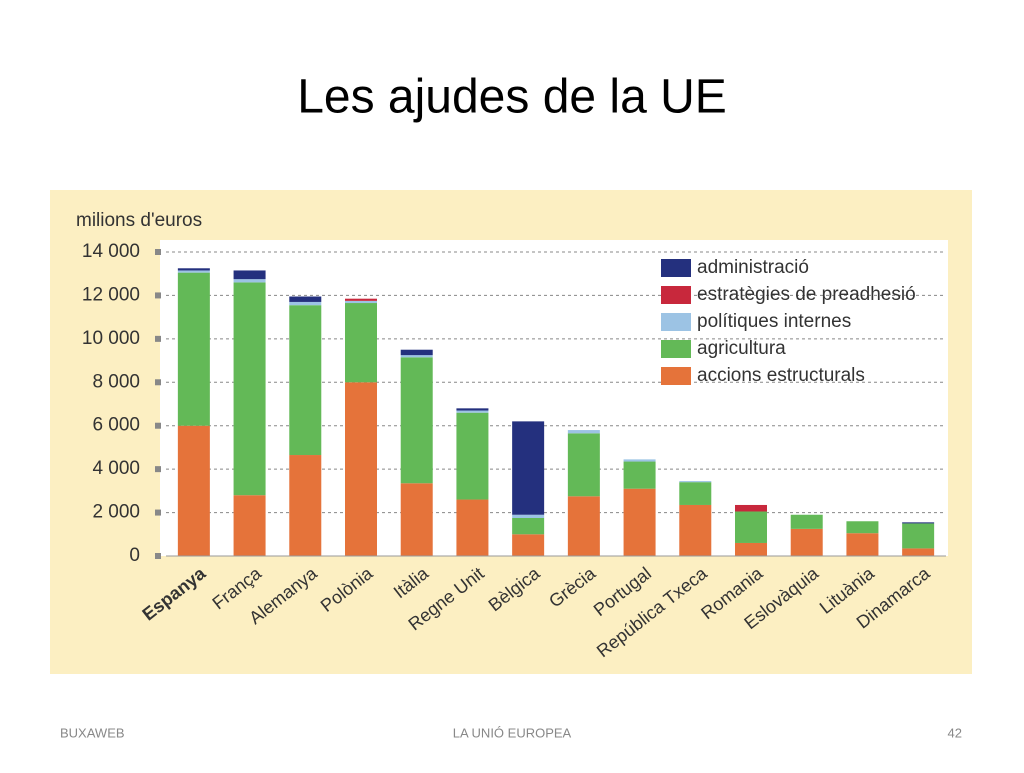  What do you see at coordinates (92, 732) in the screenshot?
I see `footer-left: BUXAWEB` at bounding box center [92, 732].